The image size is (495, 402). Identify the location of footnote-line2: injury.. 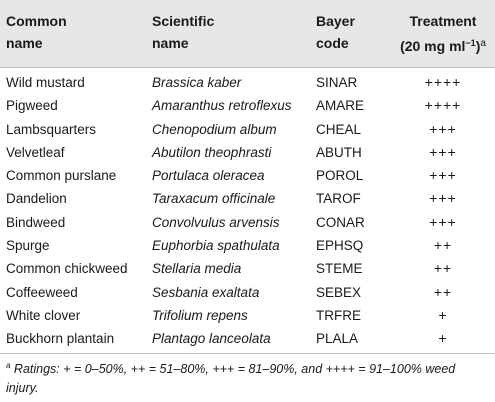
(22, 388).